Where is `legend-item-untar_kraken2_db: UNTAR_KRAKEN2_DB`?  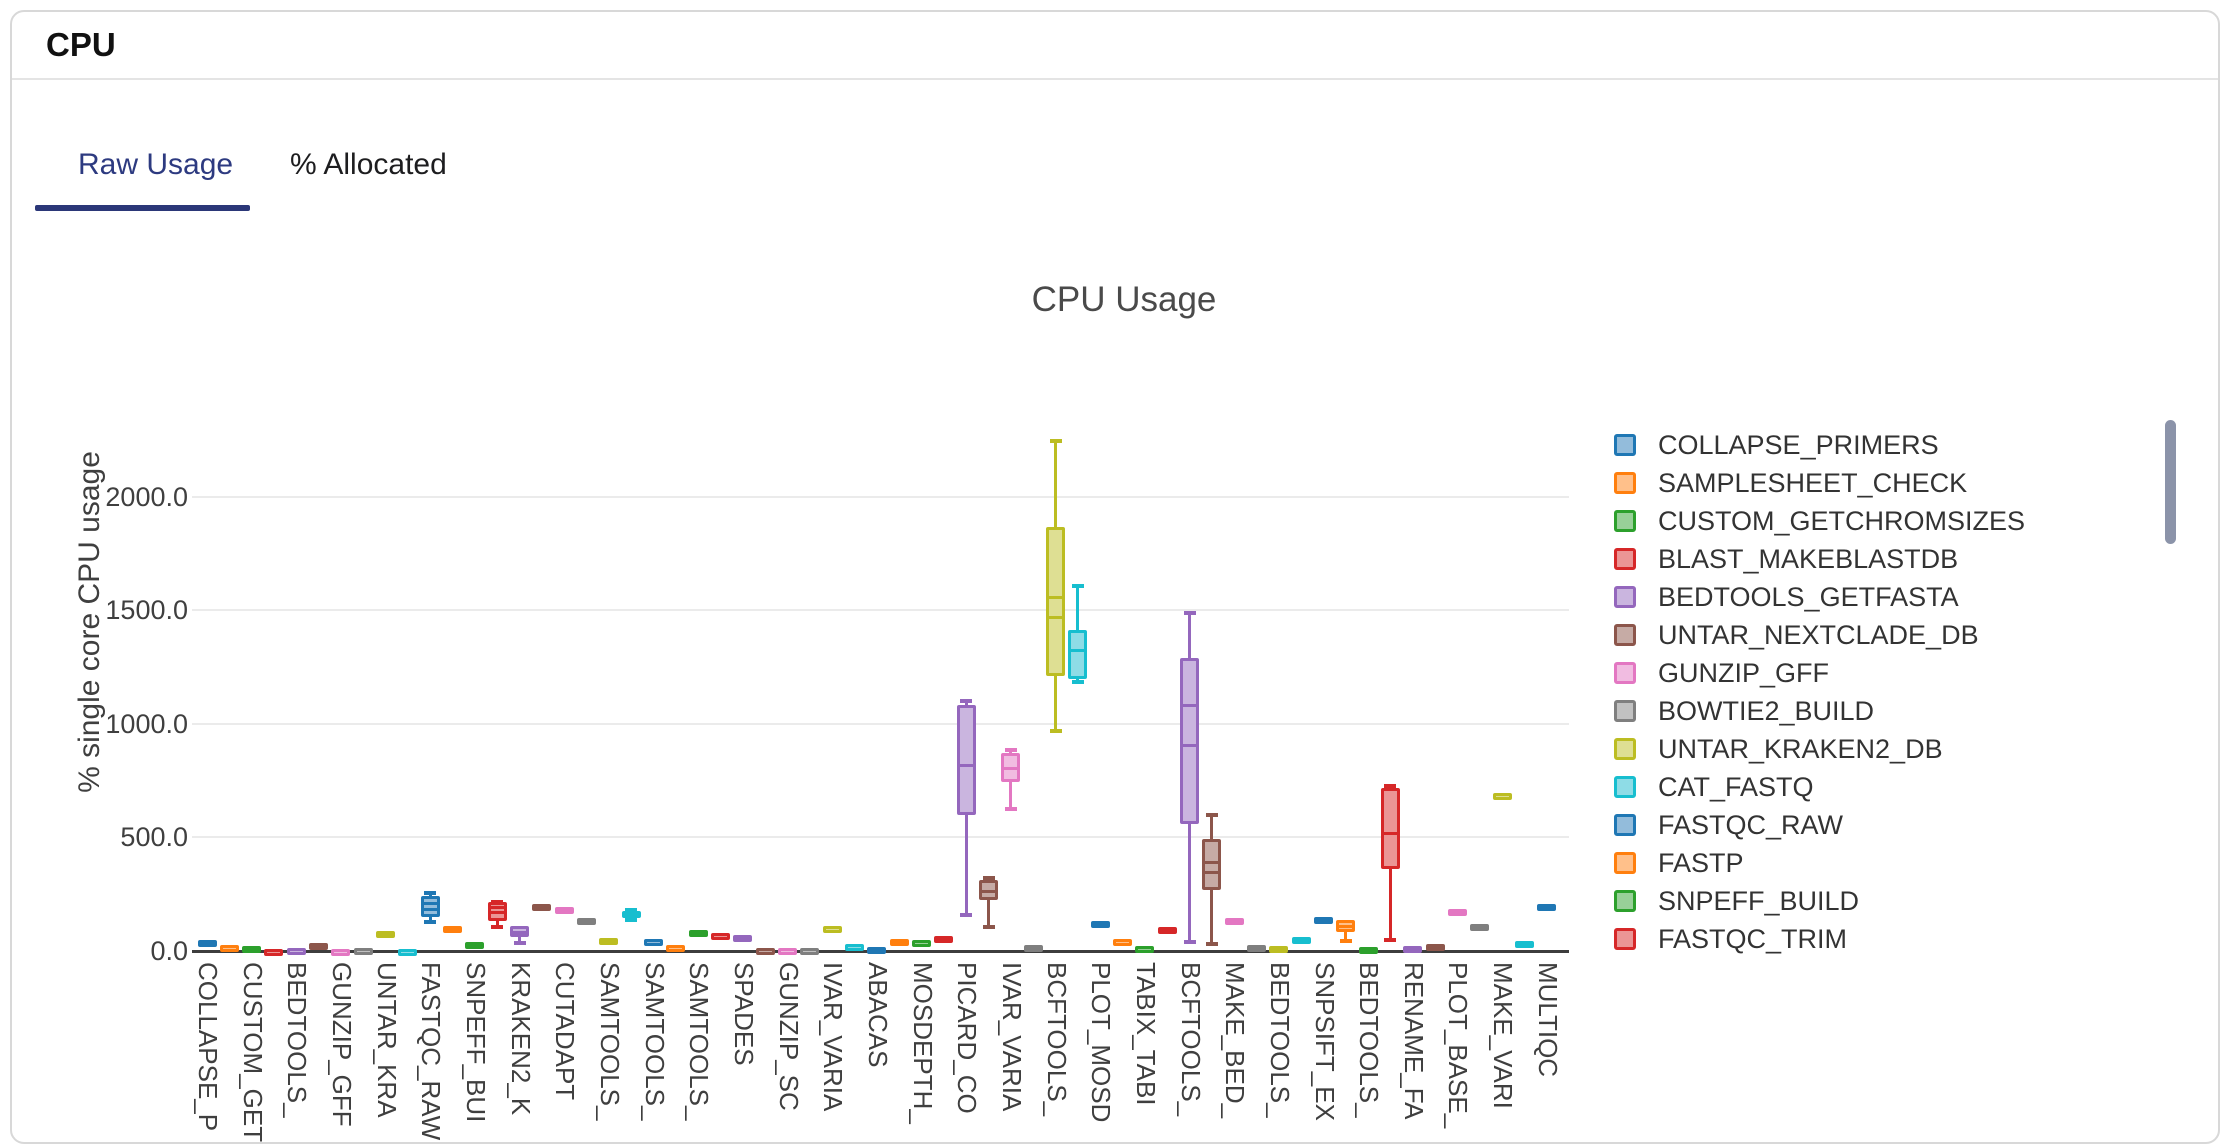 legend-item-untar_kraken2_db: UNTAR_KRAKEN2_DB is located at coordinates (1819, 749).